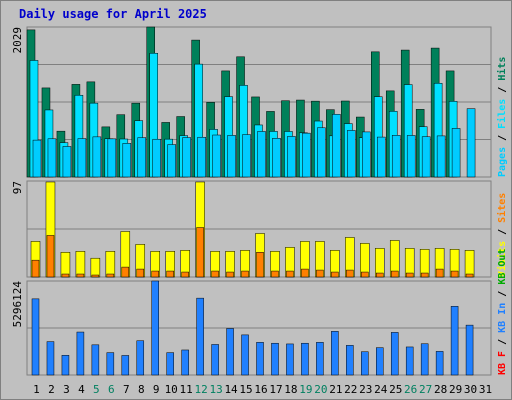 This screenshot has width=512, height=400. Describe the element at coordinates (171, 389) in the screenshot. I see `day-label-10: 10` at that location.